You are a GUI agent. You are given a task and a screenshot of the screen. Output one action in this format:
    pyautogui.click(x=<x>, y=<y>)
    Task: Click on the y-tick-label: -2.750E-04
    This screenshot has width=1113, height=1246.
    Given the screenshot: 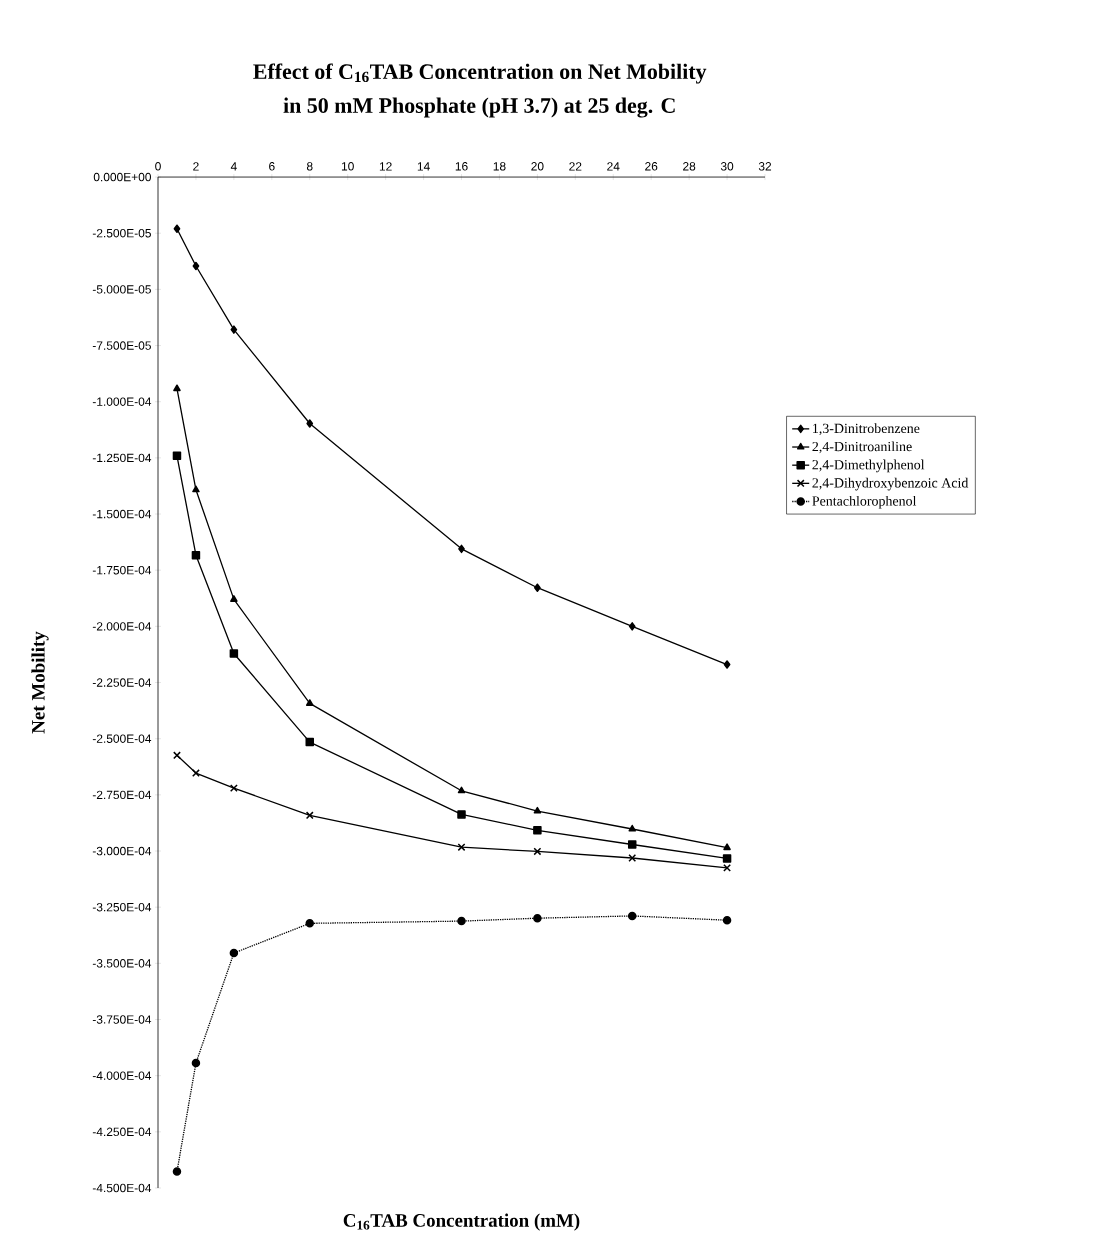 What is the action you would take?
    pyautogui.click(x=122, y=795)
    